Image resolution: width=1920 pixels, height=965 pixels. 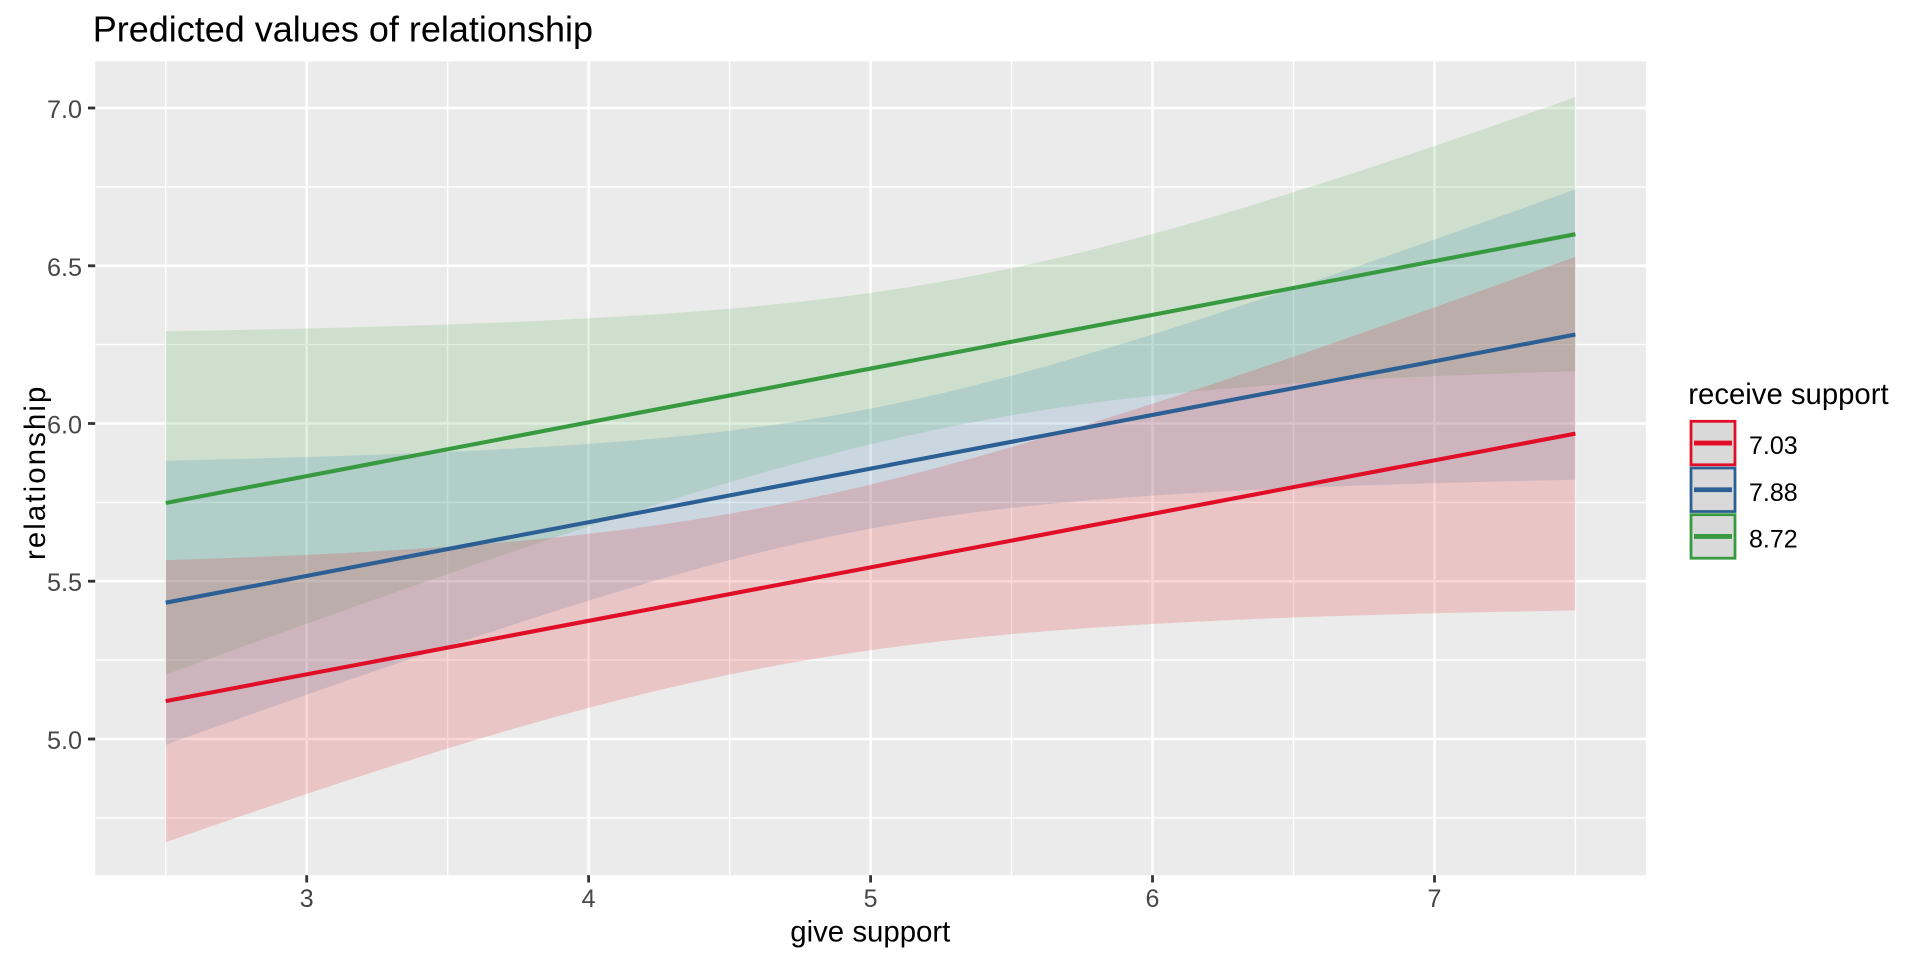 I want to click on svg-text: 7, so click(x=1435, y=899).